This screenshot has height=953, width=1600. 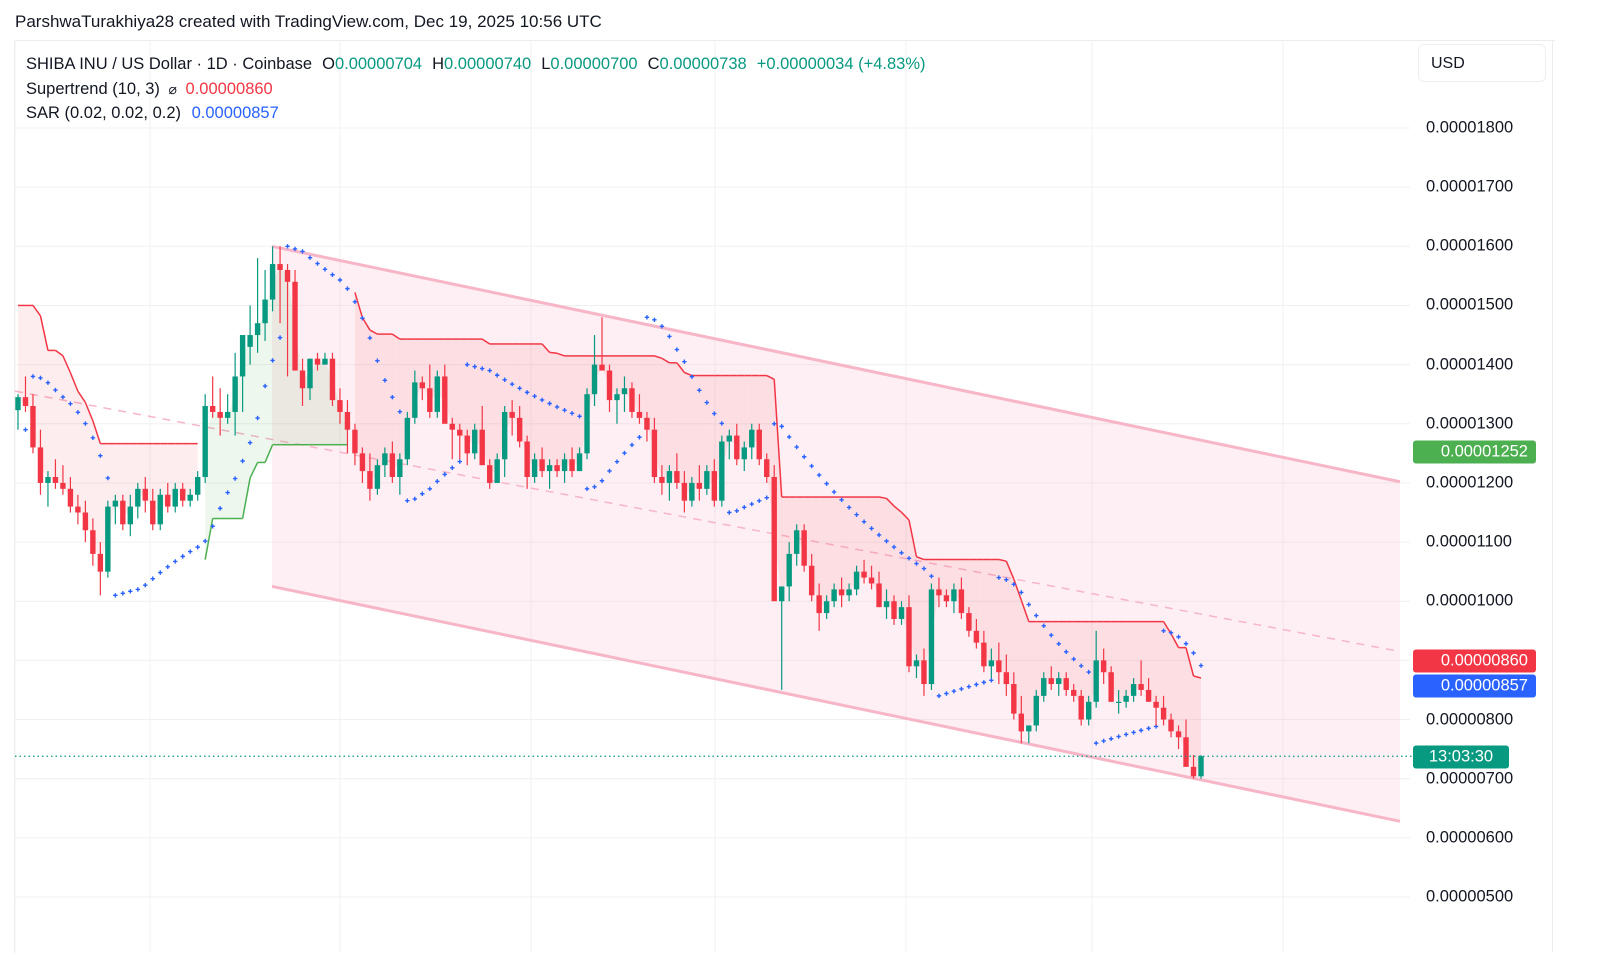 What do you see at coordinates (1469, 897) in the screenshot?
I see `price-tick-label: 0.00000500` at bounding box center [1469, 897].